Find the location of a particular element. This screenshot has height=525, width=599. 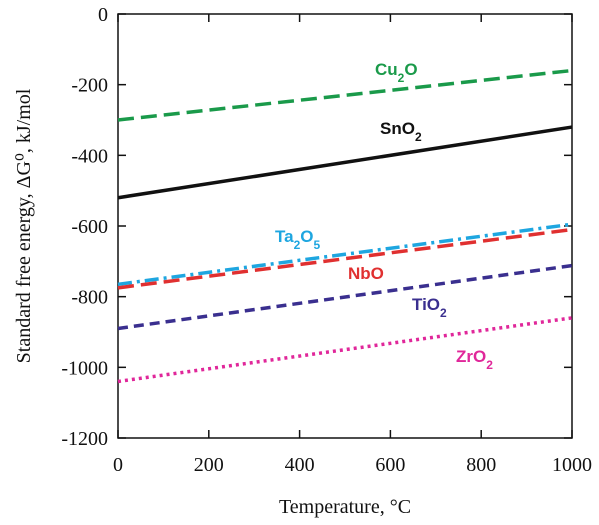

series-label-zro2: ZrO2 is located at coordinates (474, 359).